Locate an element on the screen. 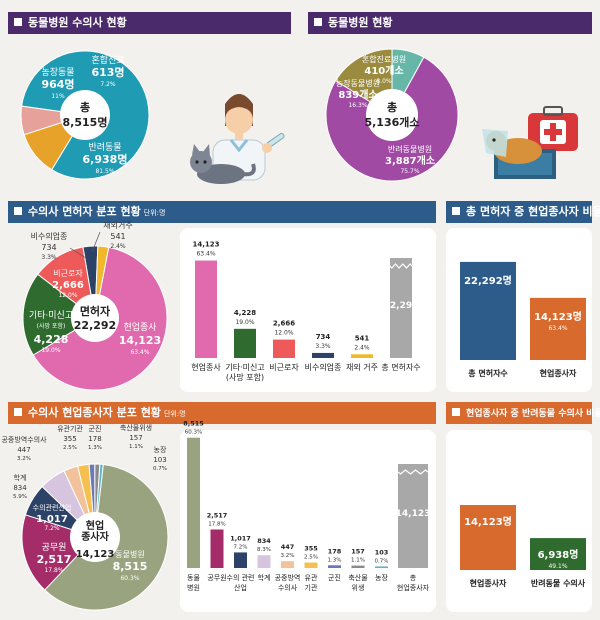 This screenshot has width=600, height=620. slice-name: 기타·미신고 is located at coordinates (51, 315).